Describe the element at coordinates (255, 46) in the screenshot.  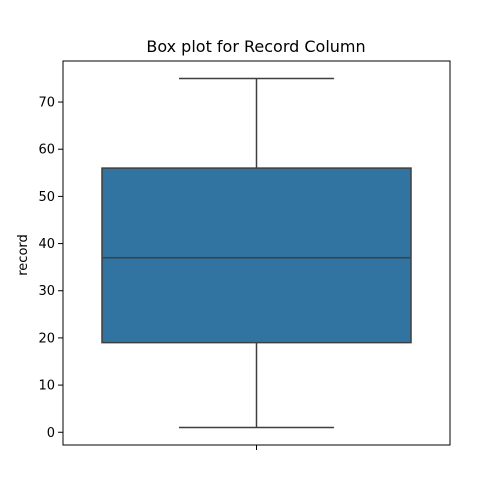
I see `chart-title: Box plot for Record Column` at that location.